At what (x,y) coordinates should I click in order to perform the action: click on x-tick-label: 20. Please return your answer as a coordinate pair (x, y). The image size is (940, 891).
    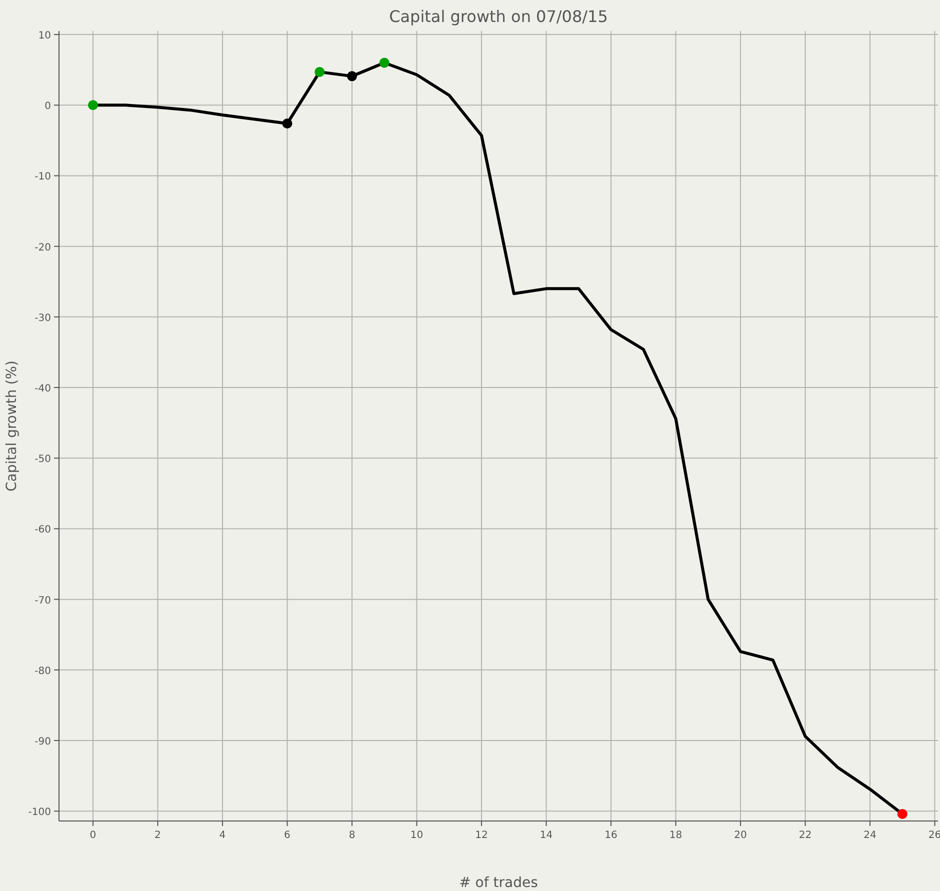
    Looking at the image, I should click on (740, 835).